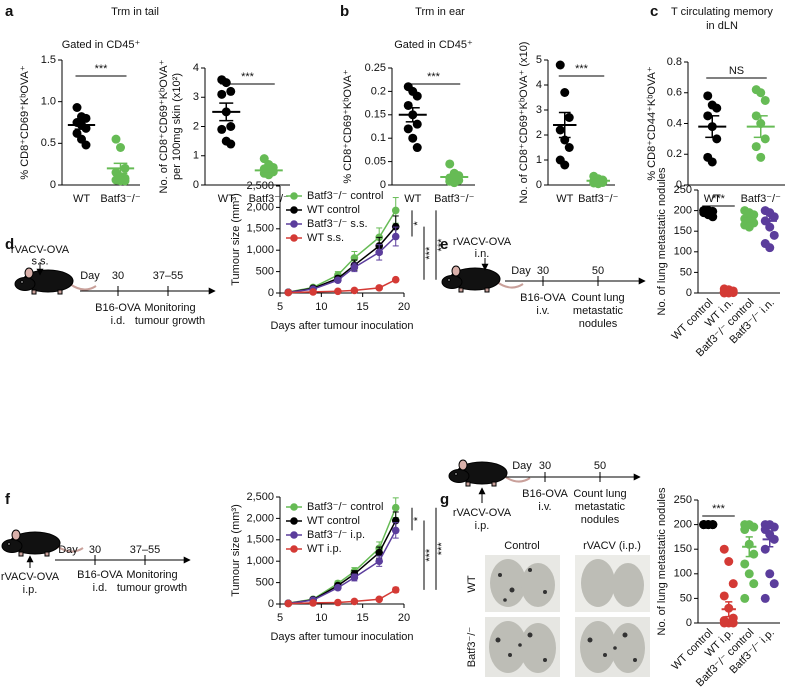 Image resolution: width=788 pixels, height=690 pixels. I want to click on panel-letter: d, so click(9, 244).